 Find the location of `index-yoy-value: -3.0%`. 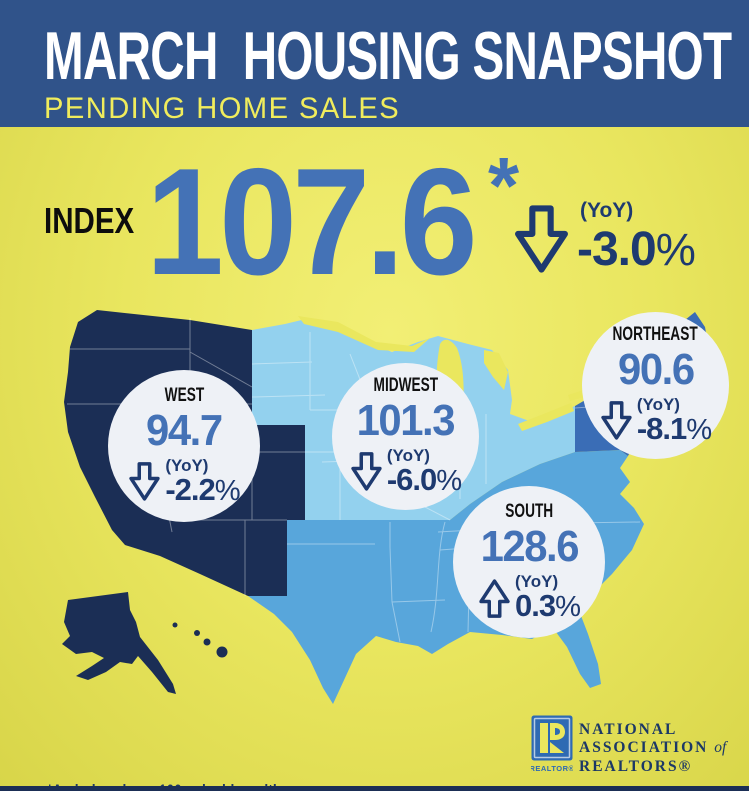

index-yoy-value: -3.0% is located at coordinates (636, 249).